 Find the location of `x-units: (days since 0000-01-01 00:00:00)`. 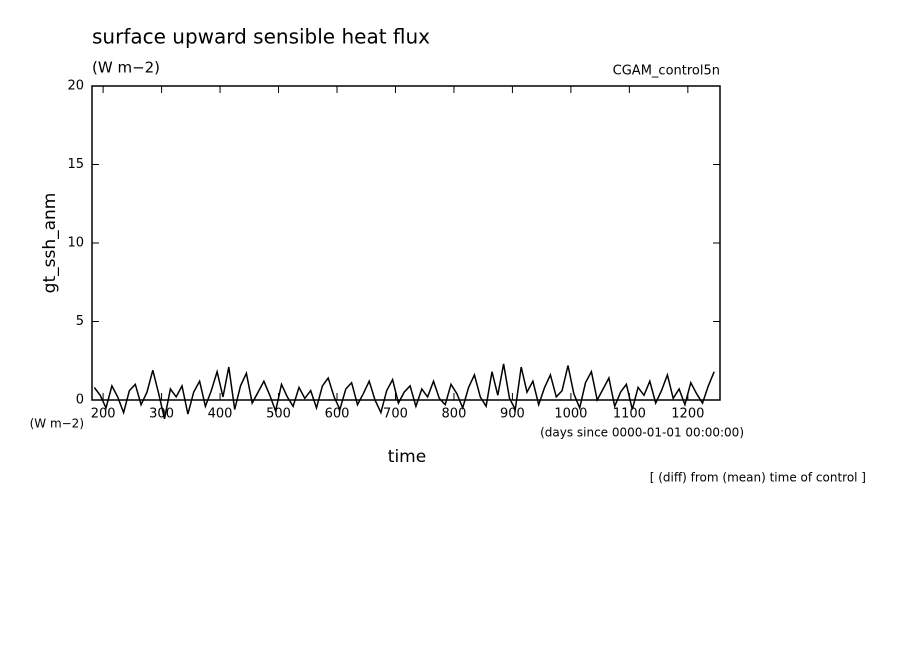

x-units: (days since 0000-01-01 00:00:00) is located at coordinates (642, 433).